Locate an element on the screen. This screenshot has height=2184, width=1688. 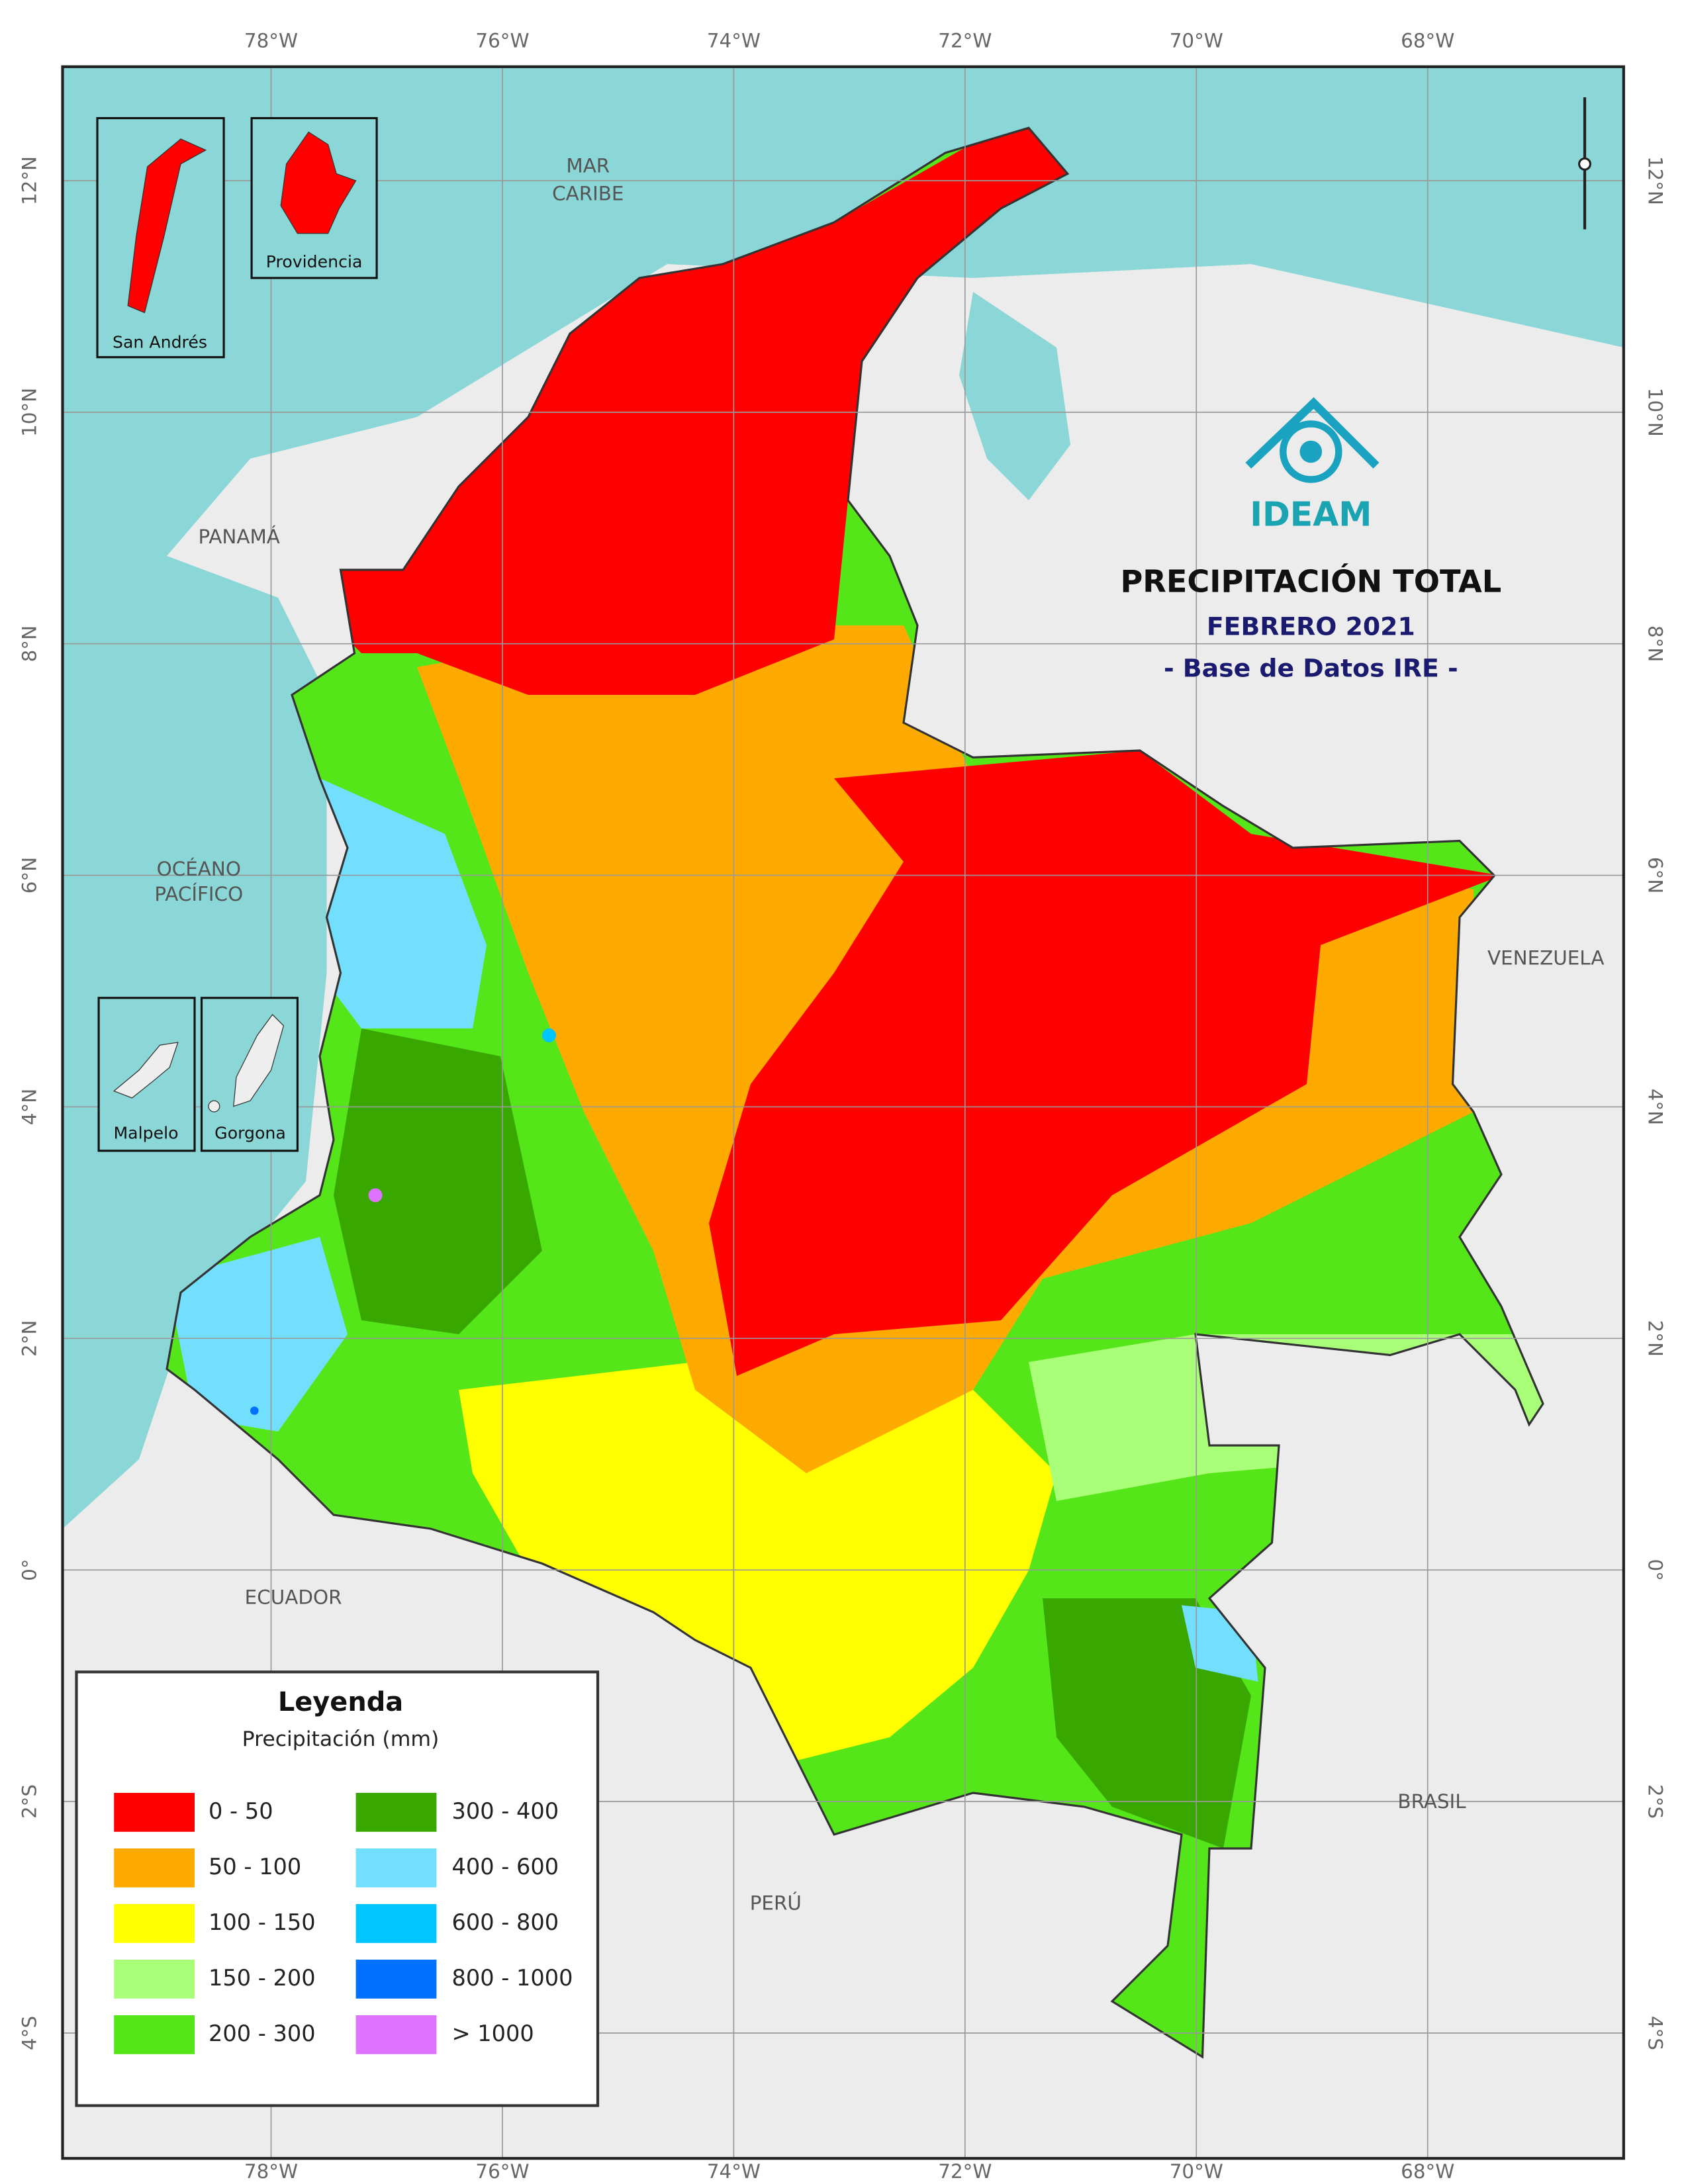
inset-malpelo: Malpelo is located at coordinates (146, 1075).